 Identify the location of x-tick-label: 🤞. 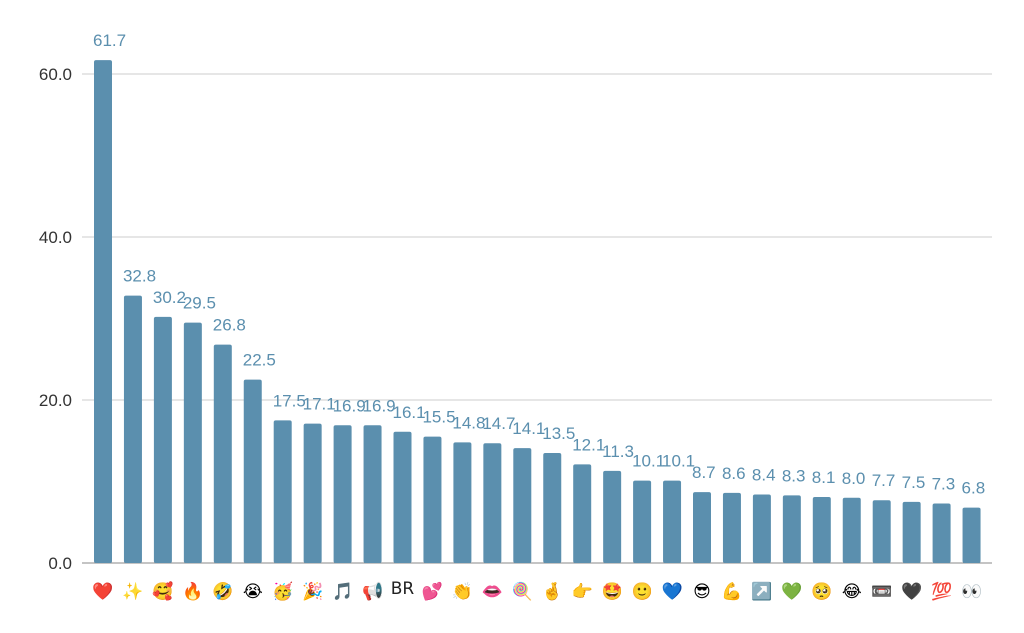
(552, 591).